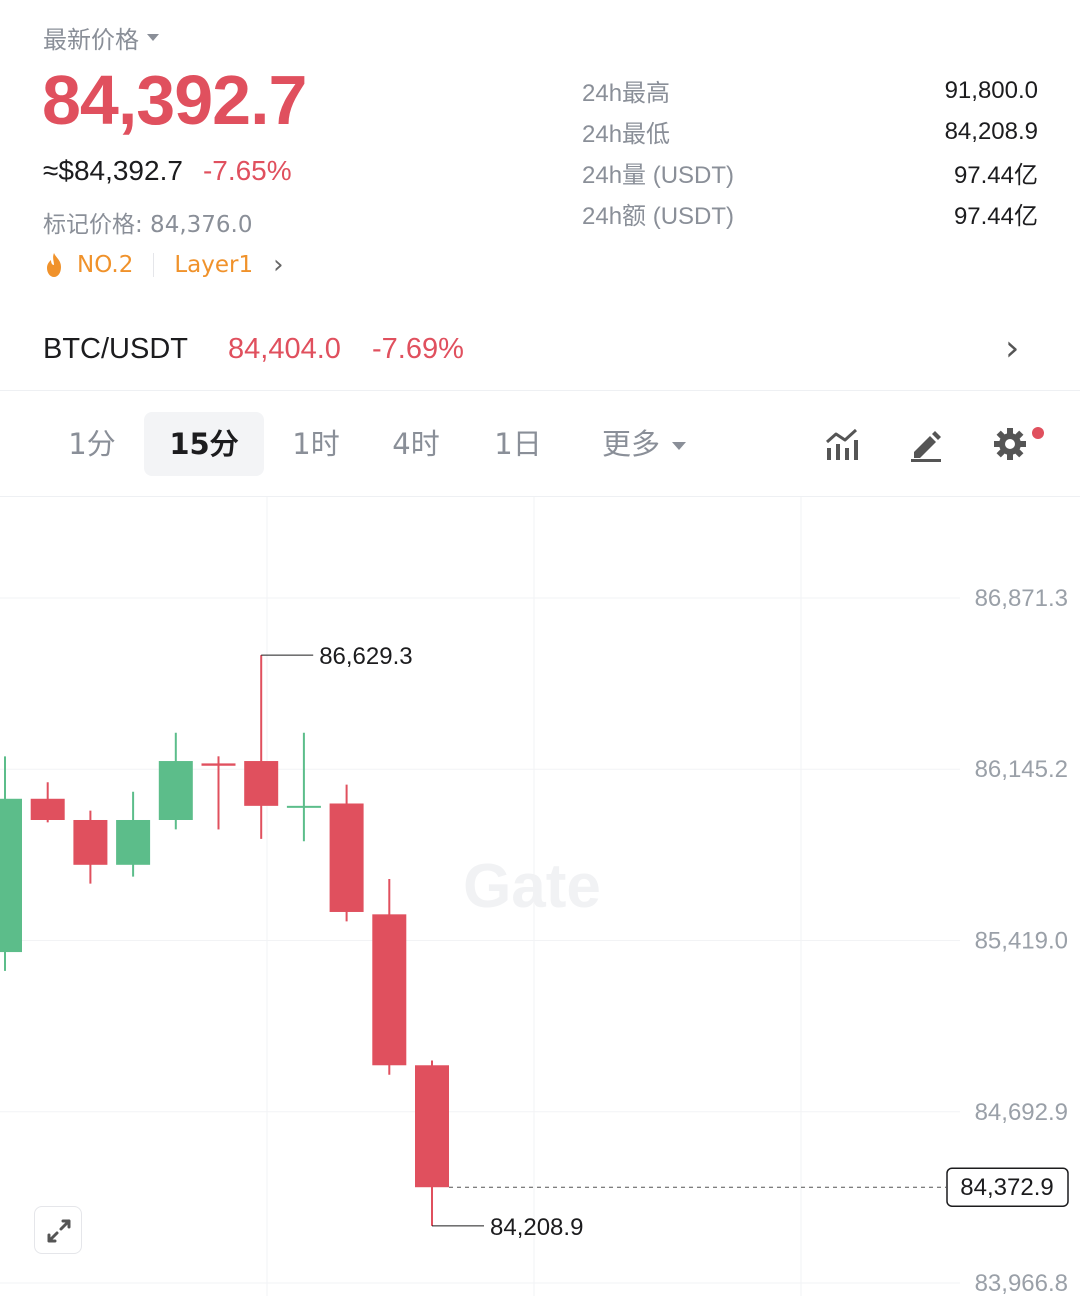 This screenshot has height=1296, width=1080. Describe the element at coordinates (1021, 598) in the screenshot. I see `y-axis-tick-label: 86,871.3` at that location.